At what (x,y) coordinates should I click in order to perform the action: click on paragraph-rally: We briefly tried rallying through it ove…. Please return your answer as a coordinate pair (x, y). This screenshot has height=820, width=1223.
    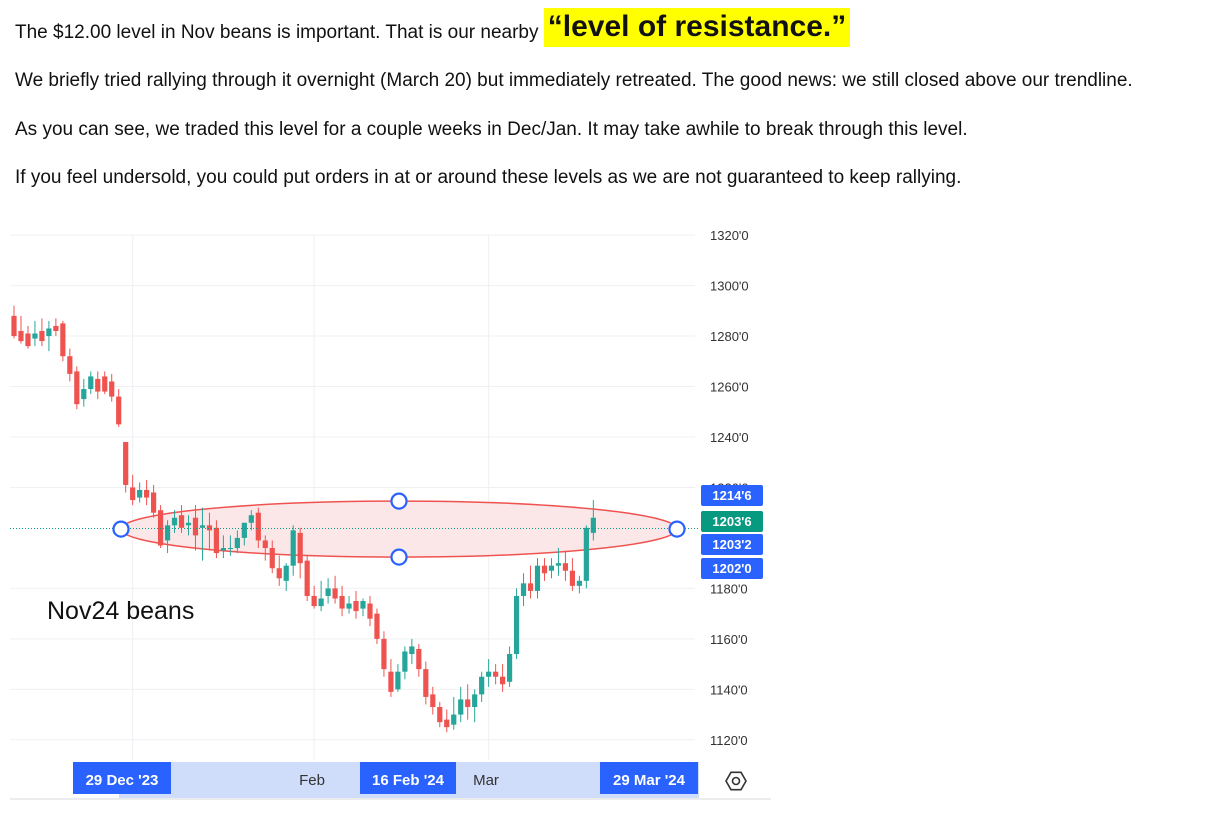
    Looking at the image, I should click on (574, 80).